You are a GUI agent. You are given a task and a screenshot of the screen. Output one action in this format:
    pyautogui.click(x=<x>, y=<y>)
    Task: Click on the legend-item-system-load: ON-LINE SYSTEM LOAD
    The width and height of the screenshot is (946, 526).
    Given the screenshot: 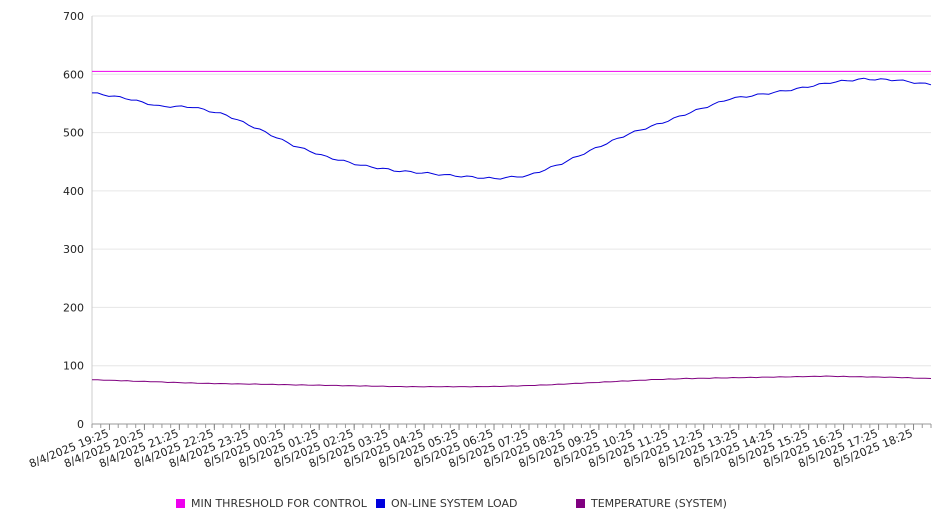 What is the action you would take?
    pyautogui.click(x=446, y=503)
    